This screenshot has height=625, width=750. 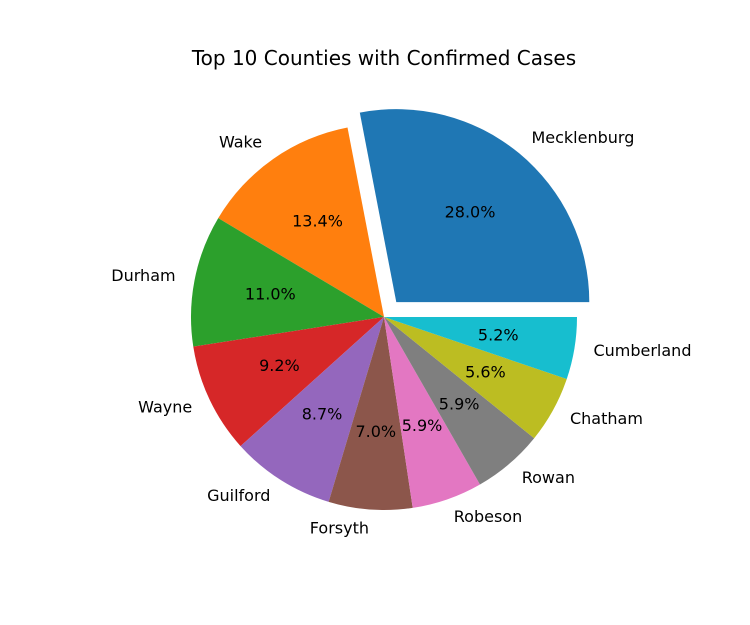 What do you see at coordinates (432, 412) in the screenshot?
I see `pie-slice-robeson` at bounding box center [432, 412].